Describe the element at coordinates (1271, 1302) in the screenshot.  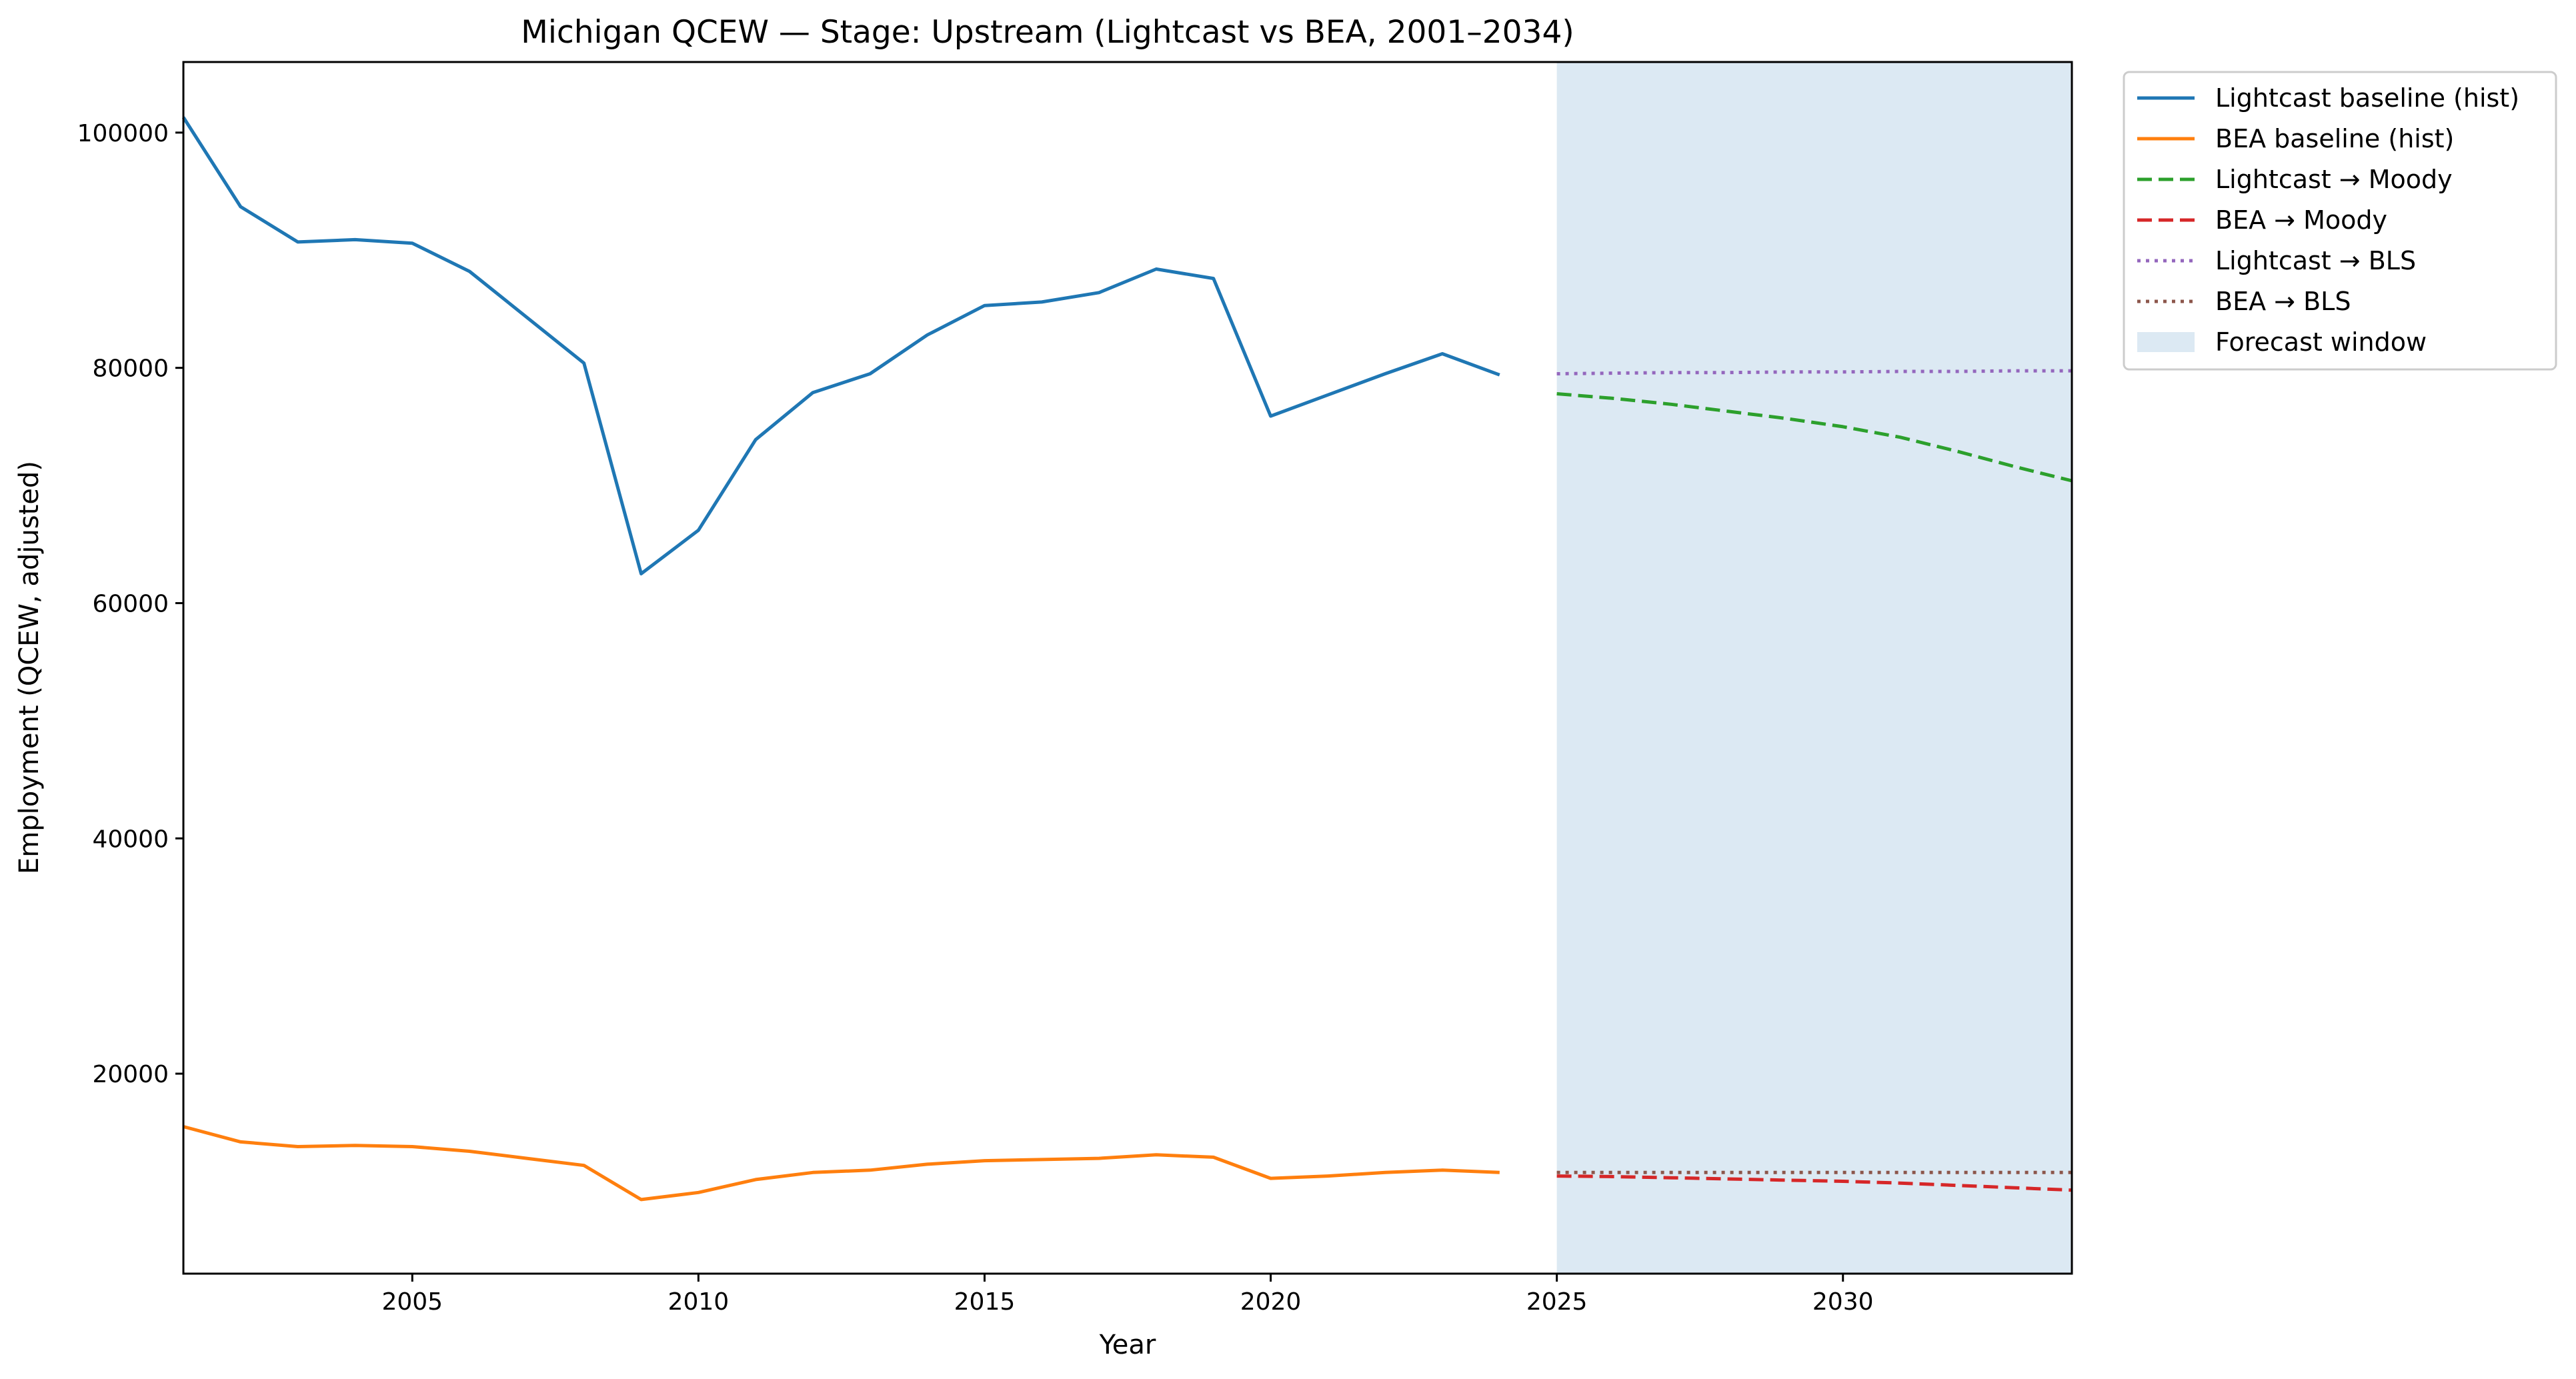
I see `x-tick-label: 2020` at that location.